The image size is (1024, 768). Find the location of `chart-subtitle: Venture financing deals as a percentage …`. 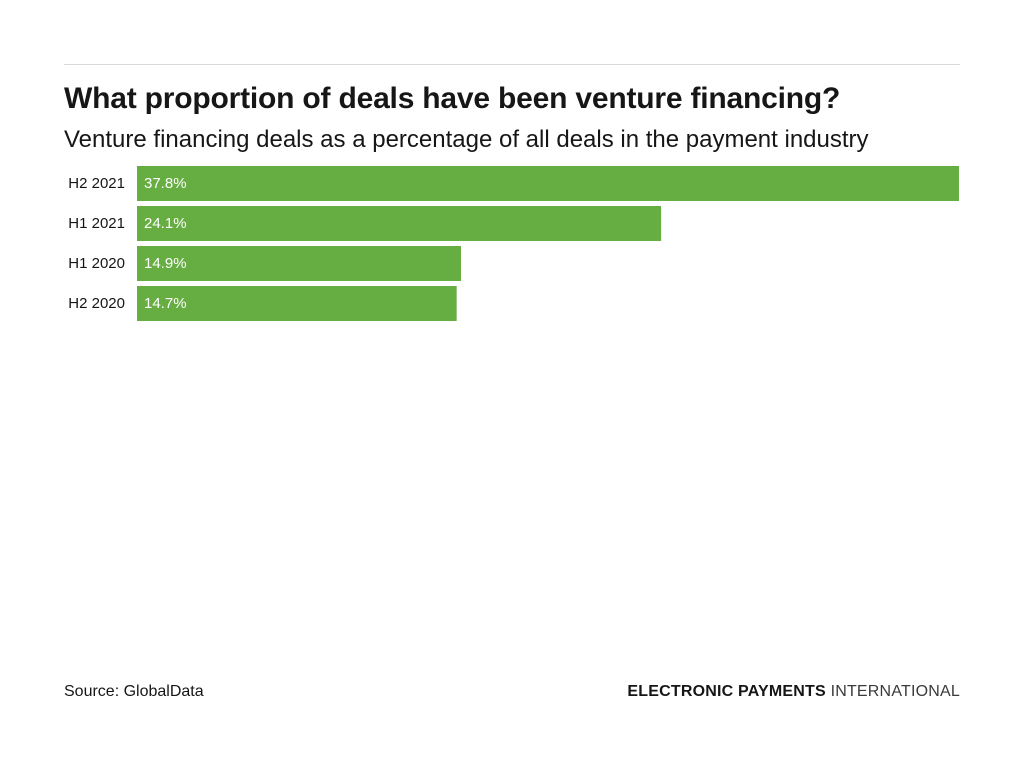

chart-subtitle: Venture financing deals as a percentage … is located at coordinates (466, 139).